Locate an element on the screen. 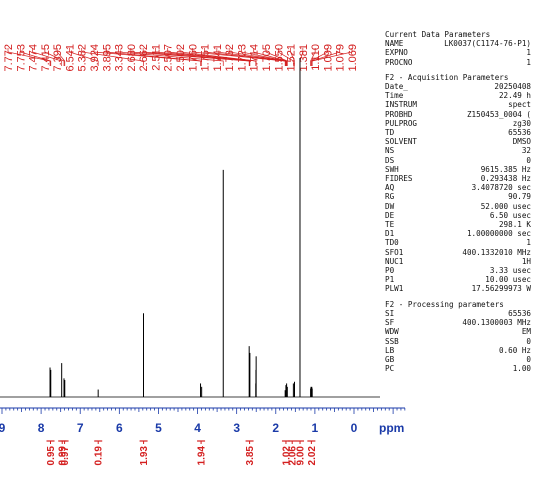  integral-value: 1.02 is located at coordinates (286, 456).